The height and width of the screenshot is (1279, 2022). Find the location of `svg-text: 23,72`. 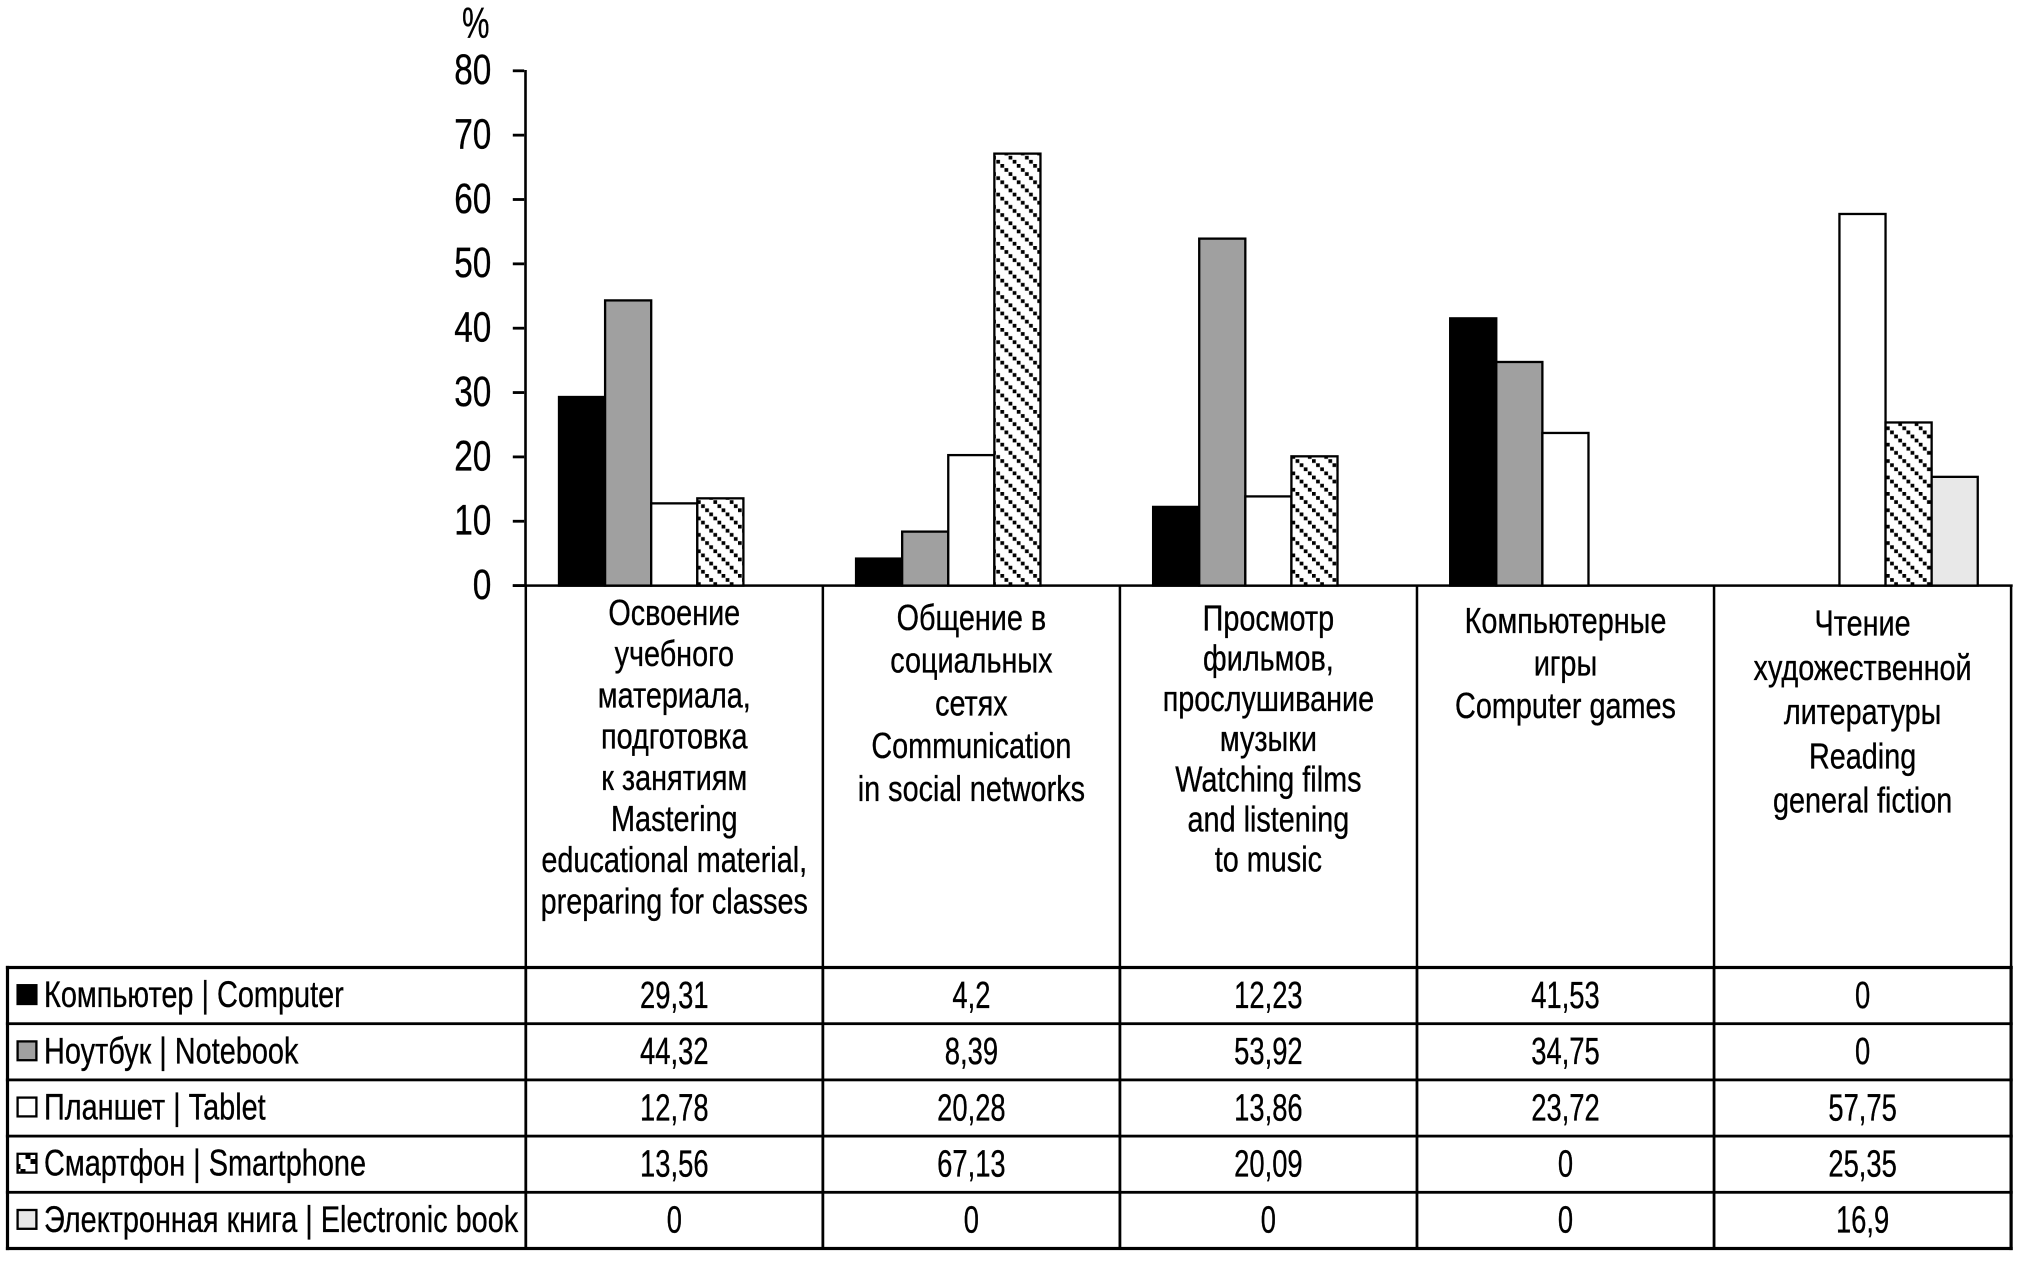

svg-text: 23,72 is located at coordinates (1565, 1108).